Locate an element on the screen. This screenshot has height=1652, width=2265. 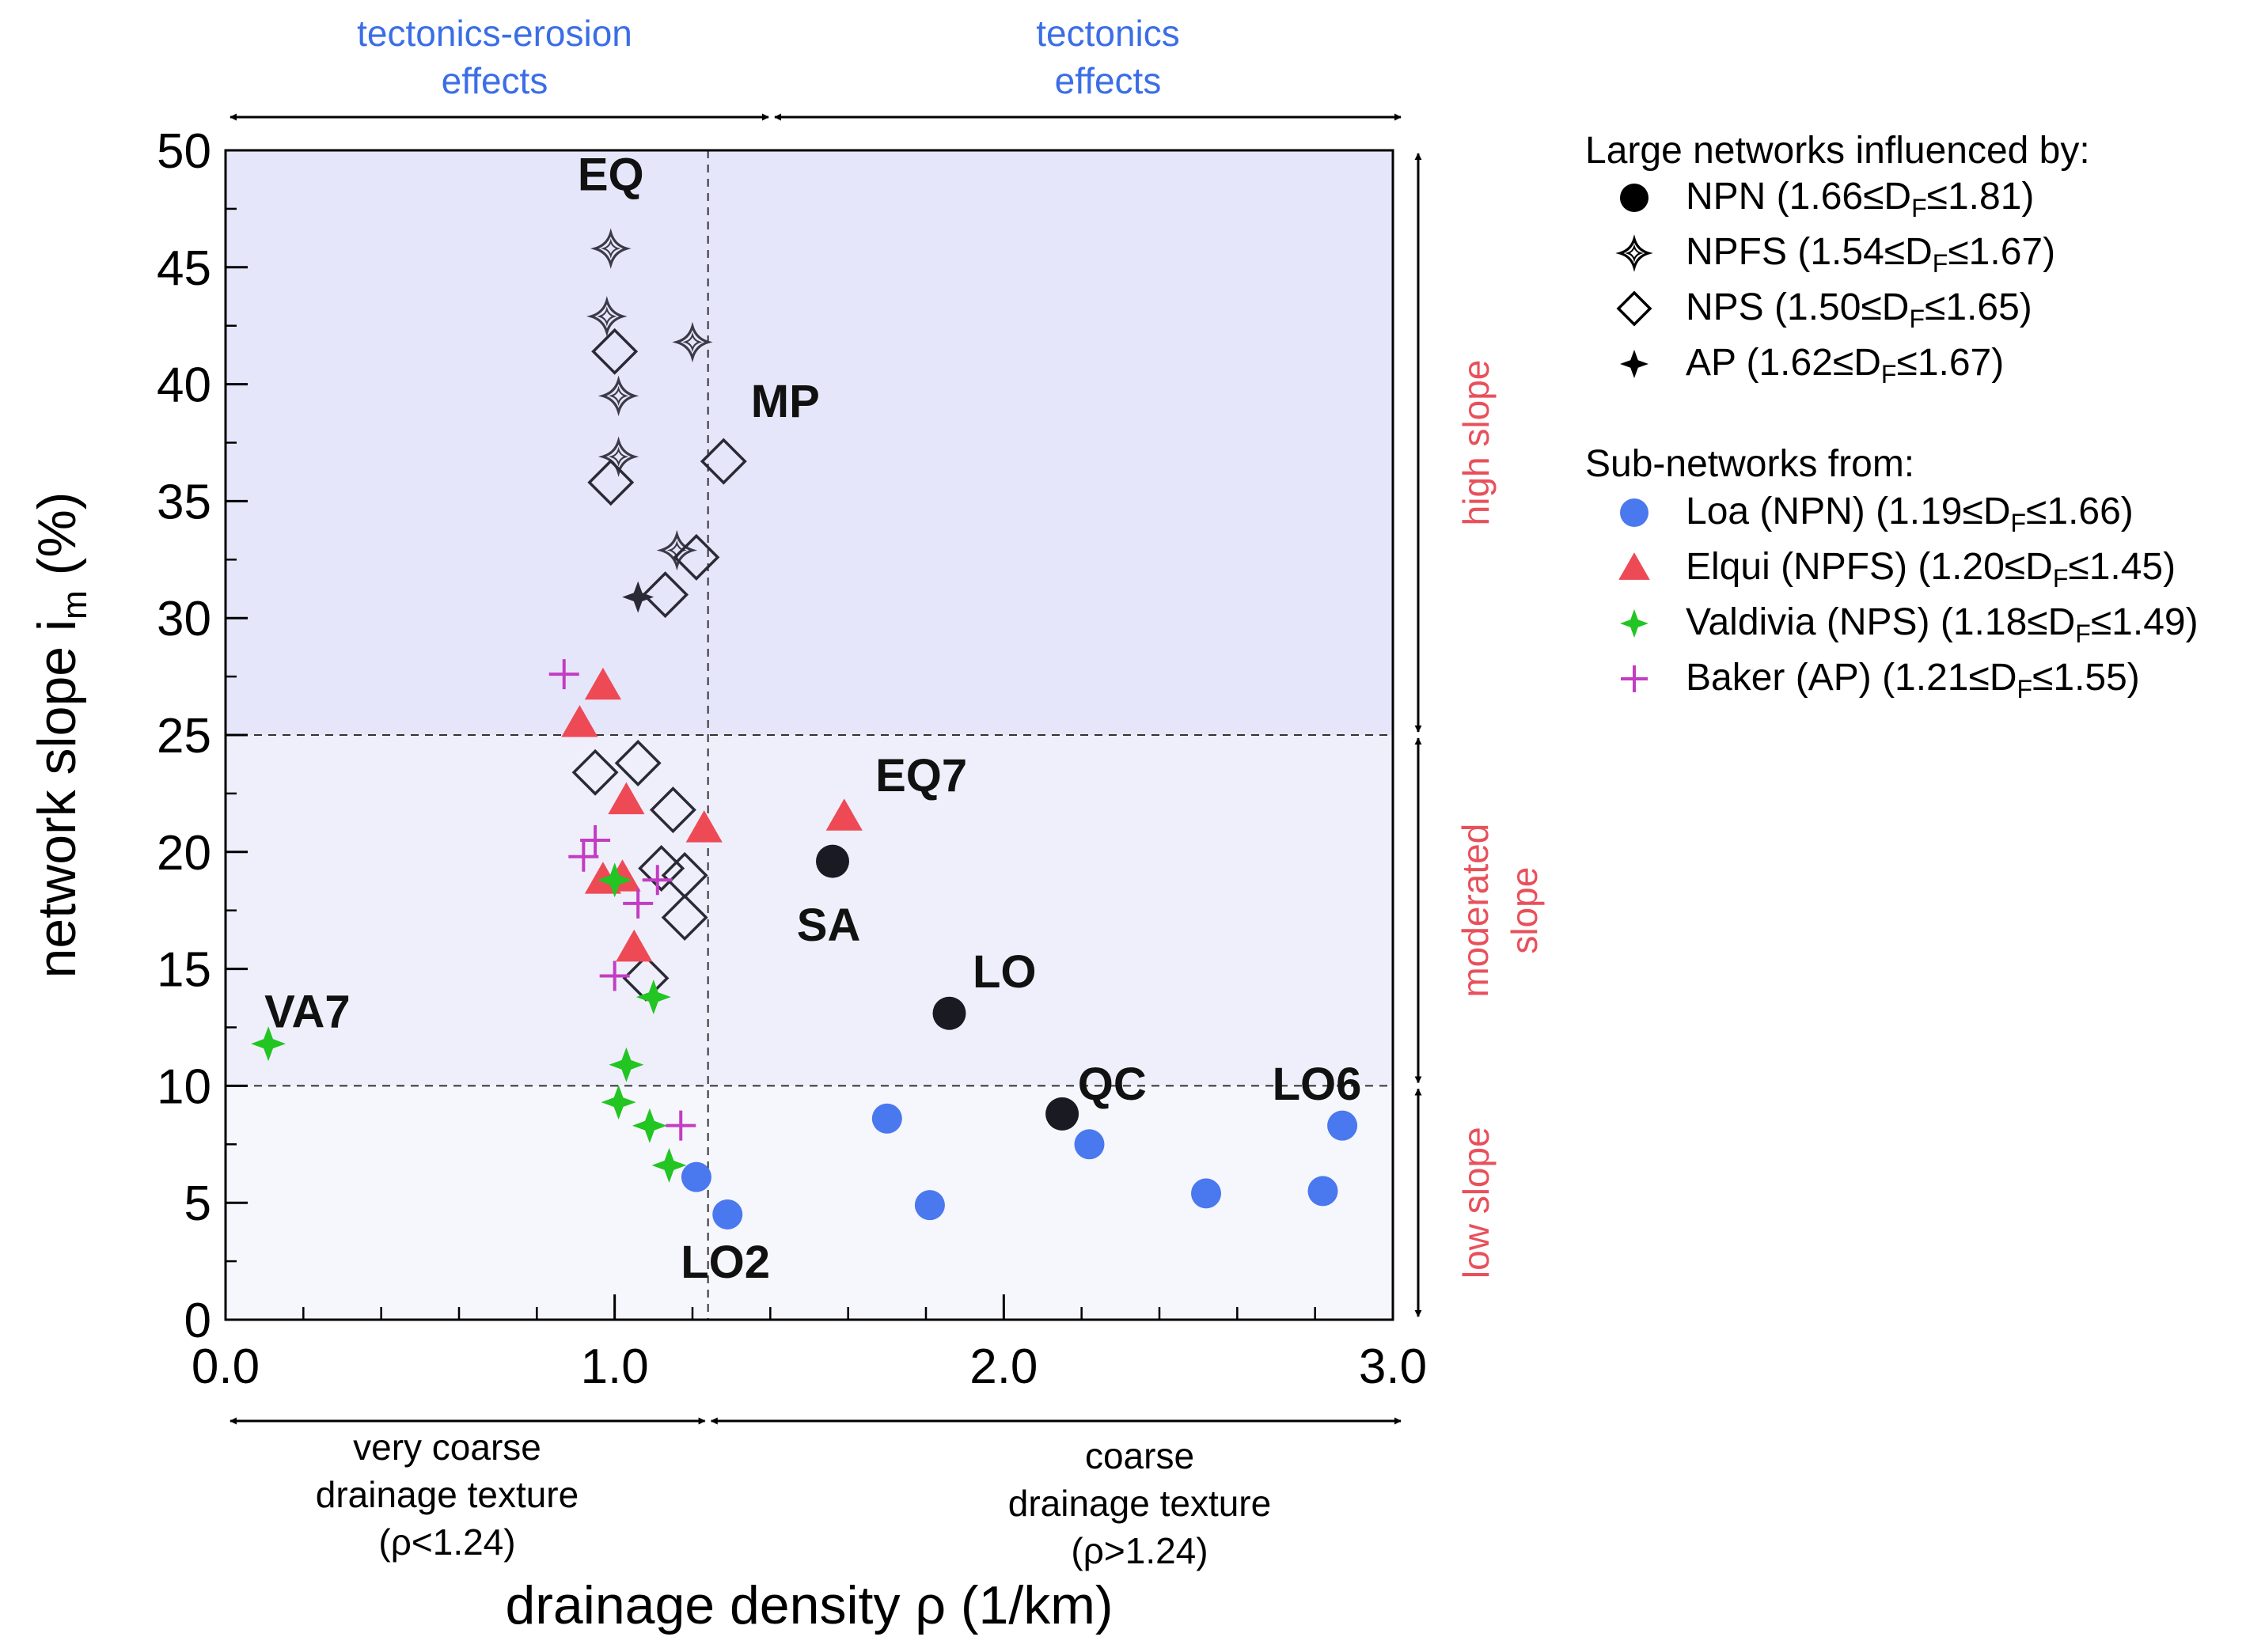
legend-item-npfs: NPFS (1.54≤DF≤1.67) is located at coordinates (1835, 255).